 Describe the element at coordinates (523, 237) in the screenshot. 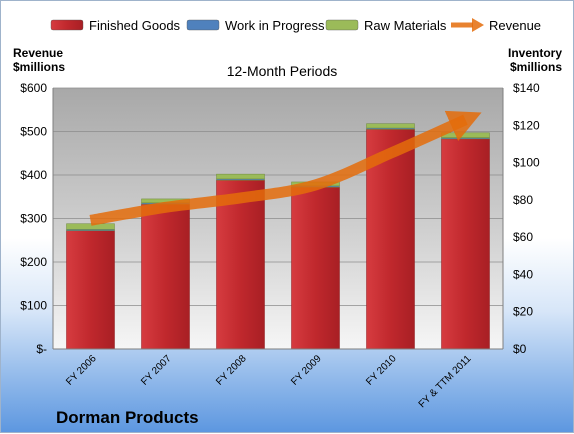

I see `right-tick-label: $60` at that location.